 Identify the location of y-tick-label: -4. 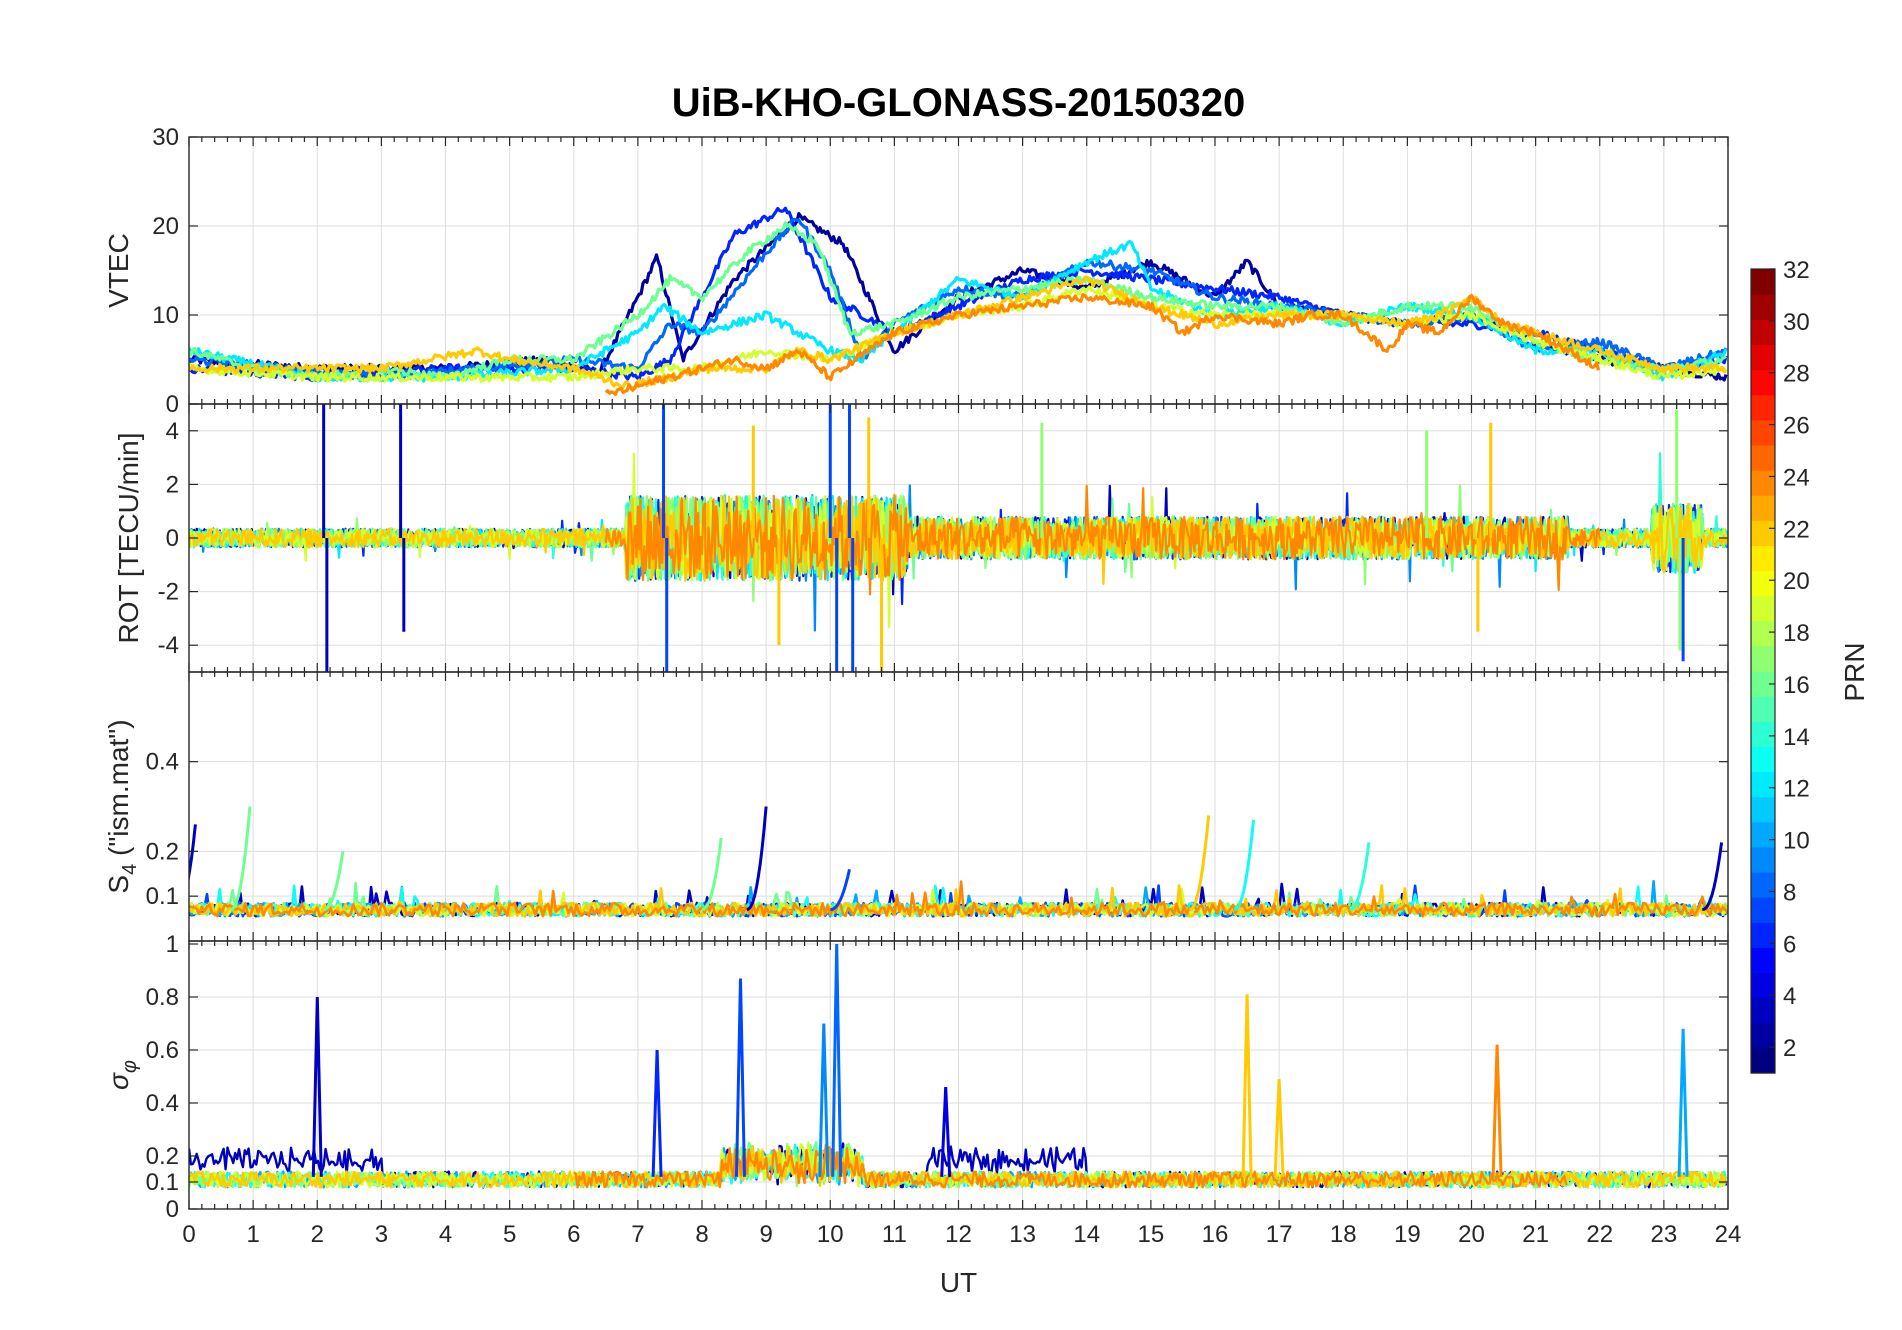
(168, 645).